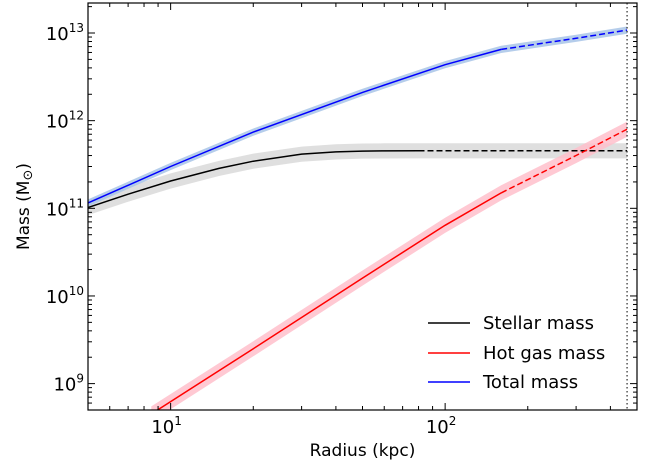 The width and height of the screenshot is (648, 466). Describe the element at coordinates (76, 291) in the screenshot. I see `y-tick-label-exponent: 10` at that location.